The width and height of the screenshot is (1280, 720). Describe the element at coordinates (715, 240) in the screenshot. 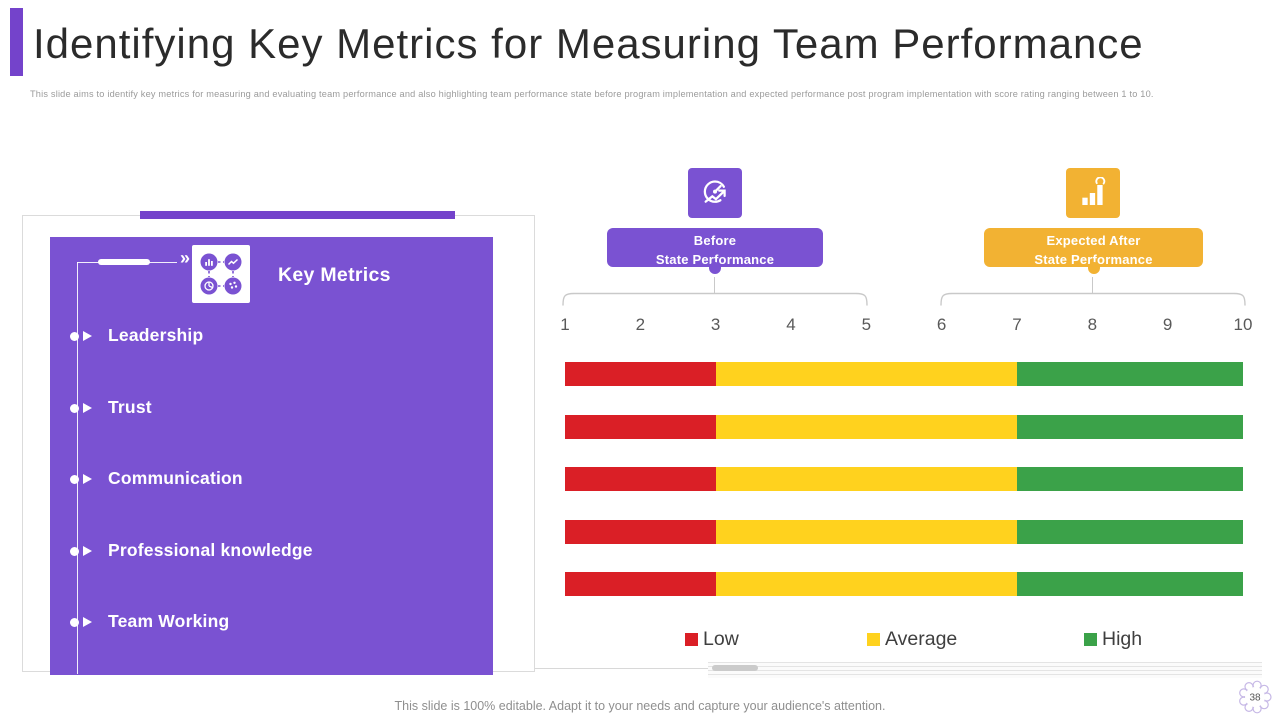

I see `before-state-line1: Before` at that location.